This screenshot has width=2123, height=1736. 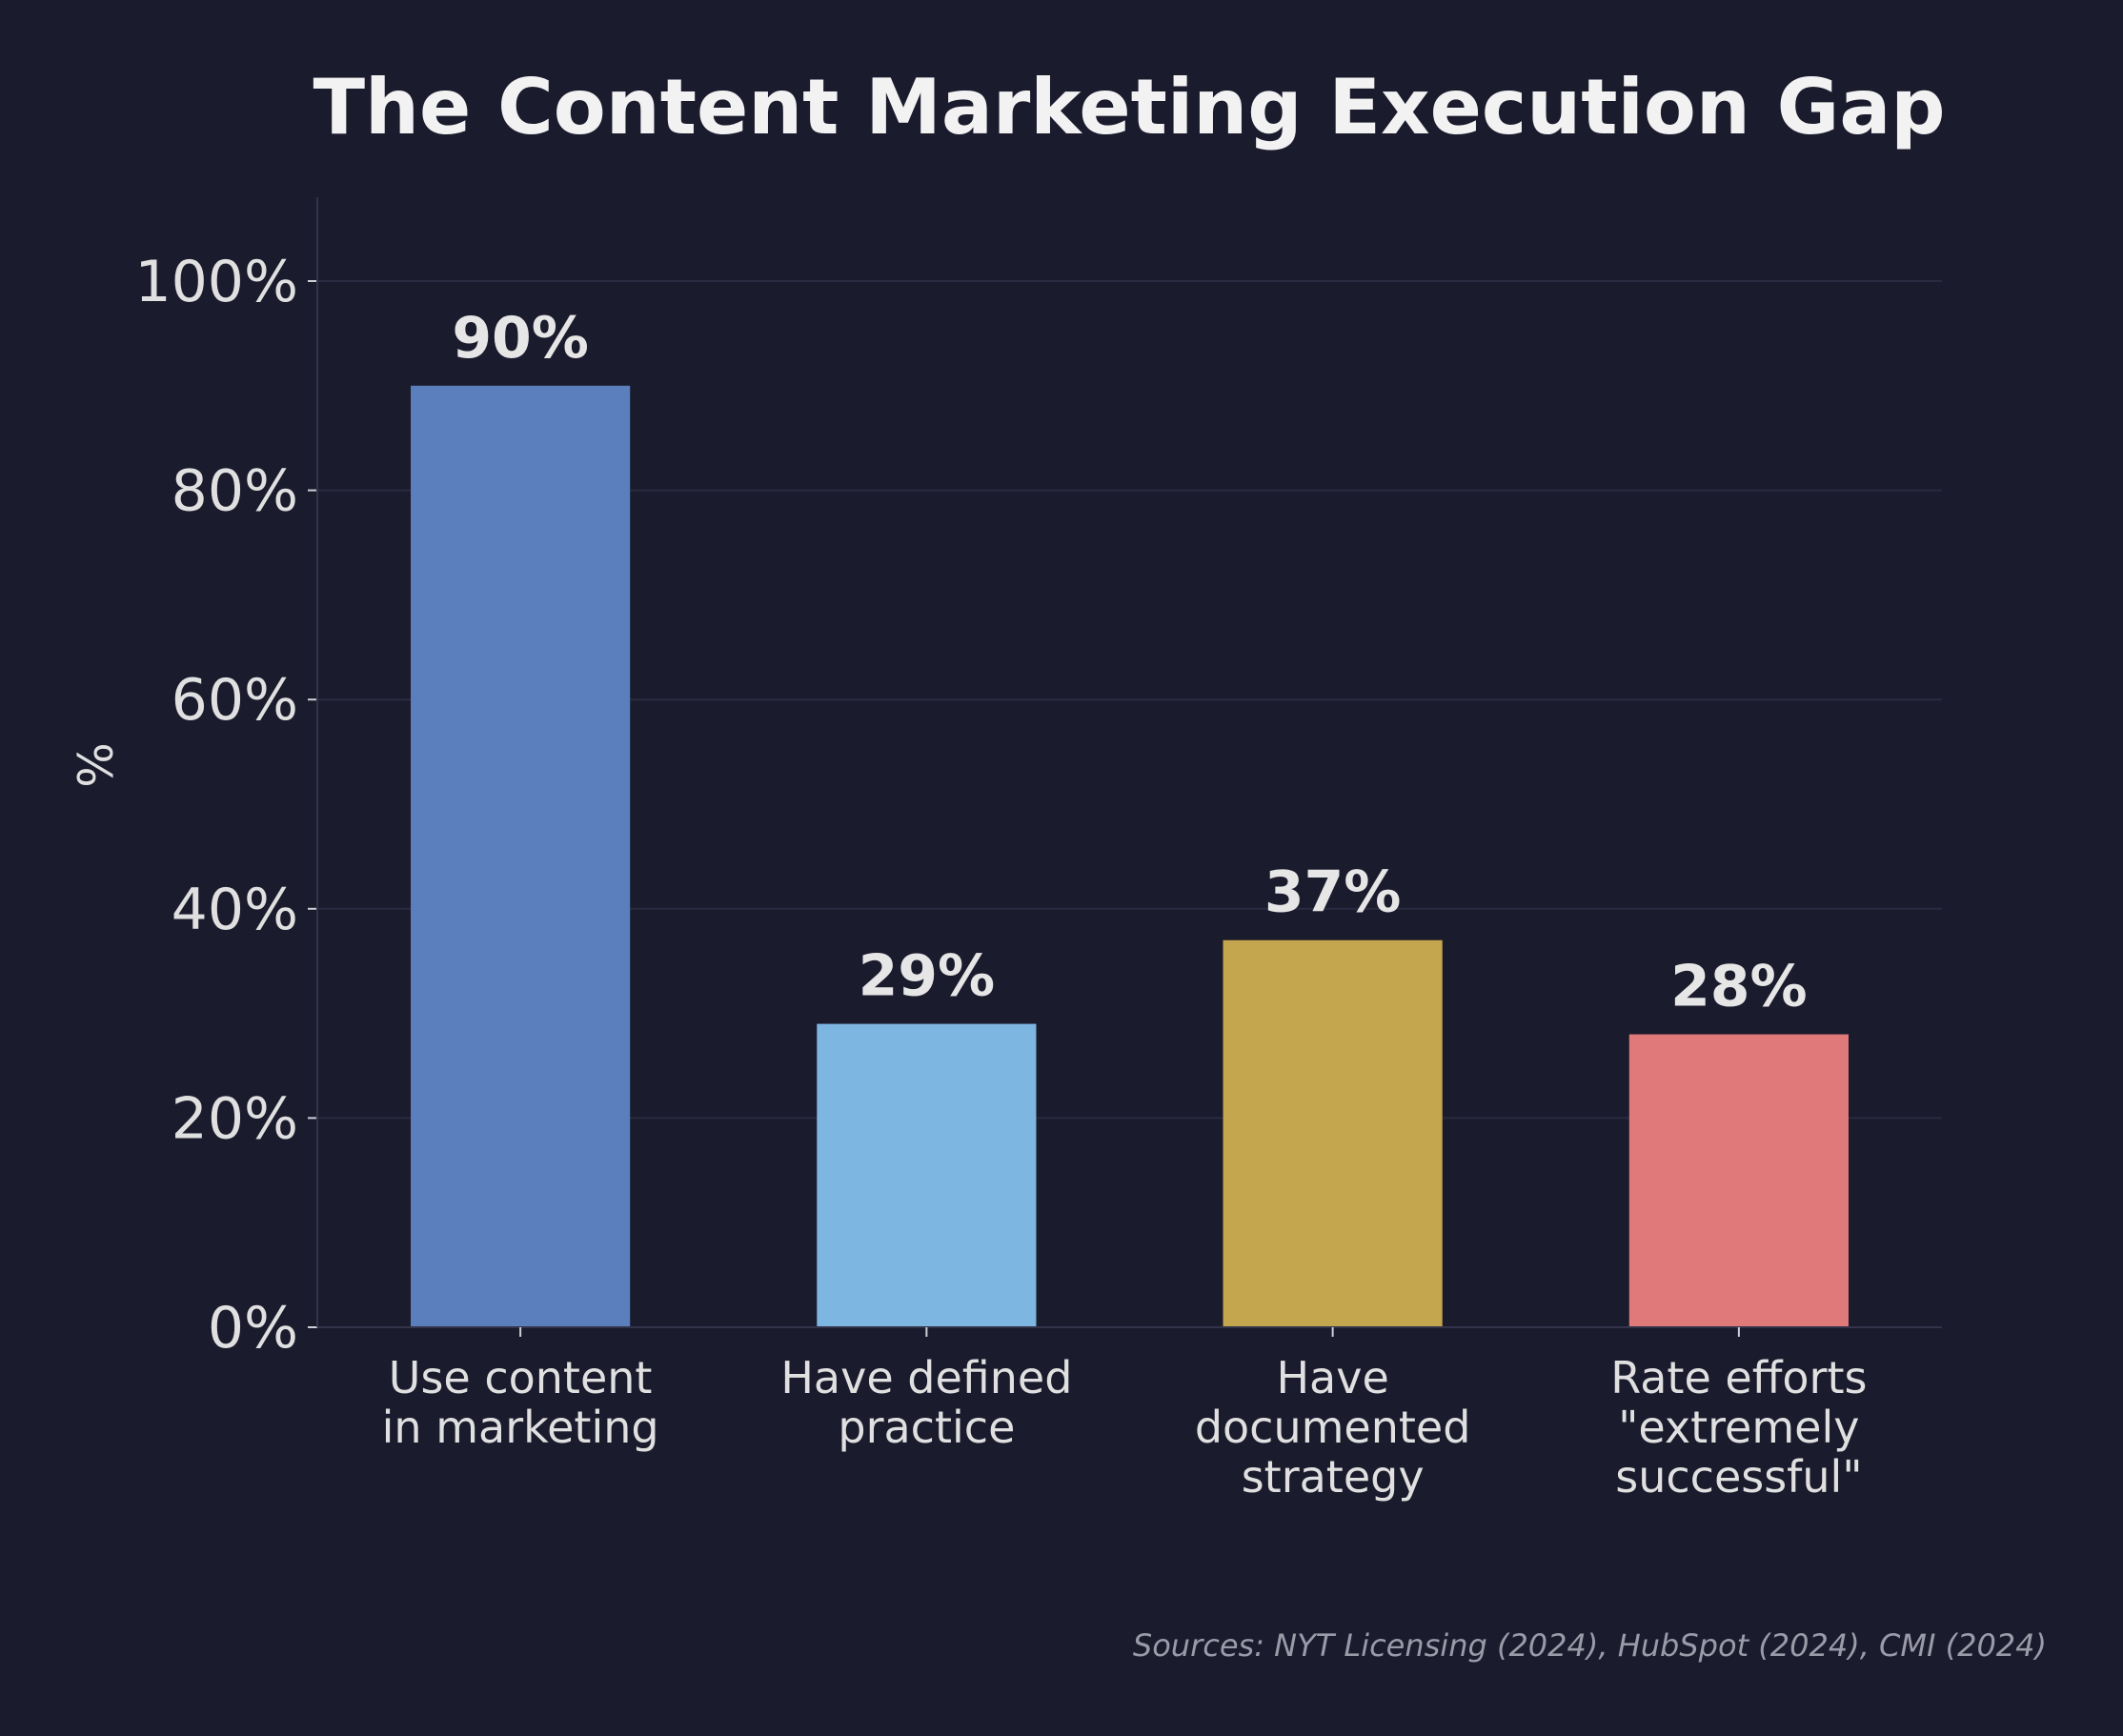 I want to click on y-axis-label: %, so click(x=96, y=765).